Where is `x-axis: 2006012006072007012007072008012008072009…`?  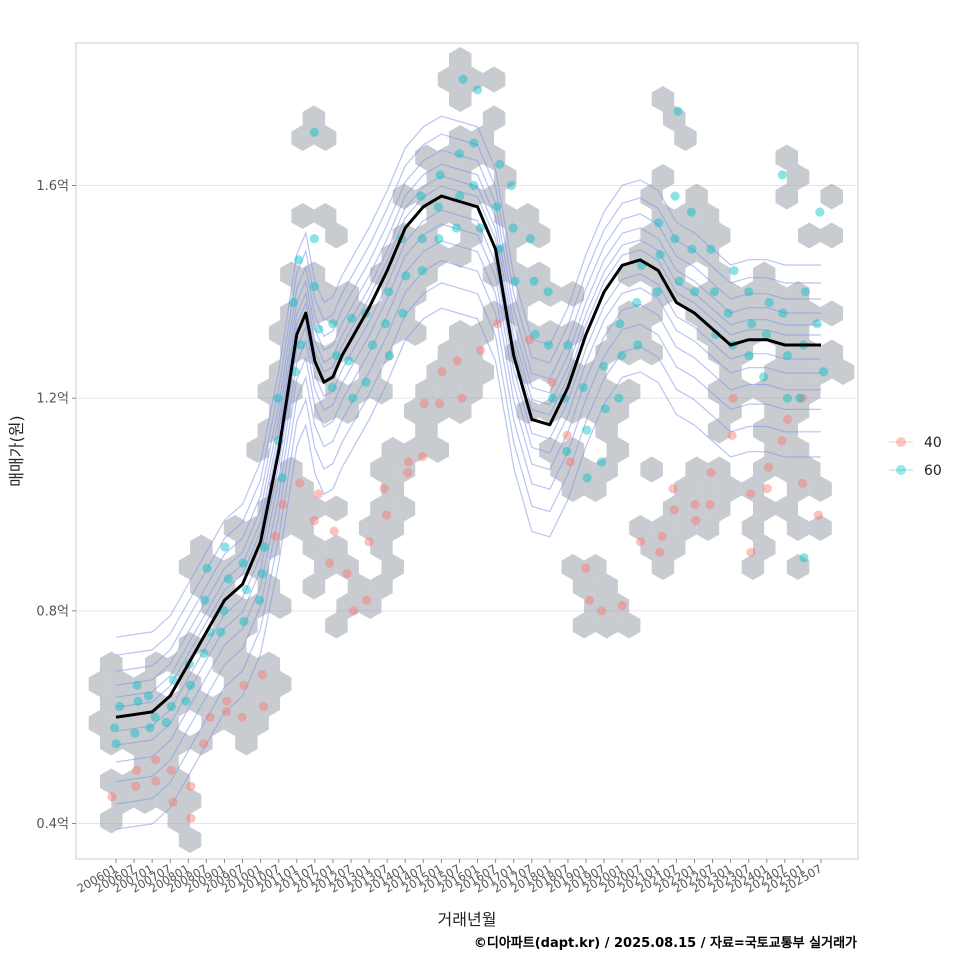 x-axis: 2006012006072007012007072008012008072009… is located at coordinates (449, 877).